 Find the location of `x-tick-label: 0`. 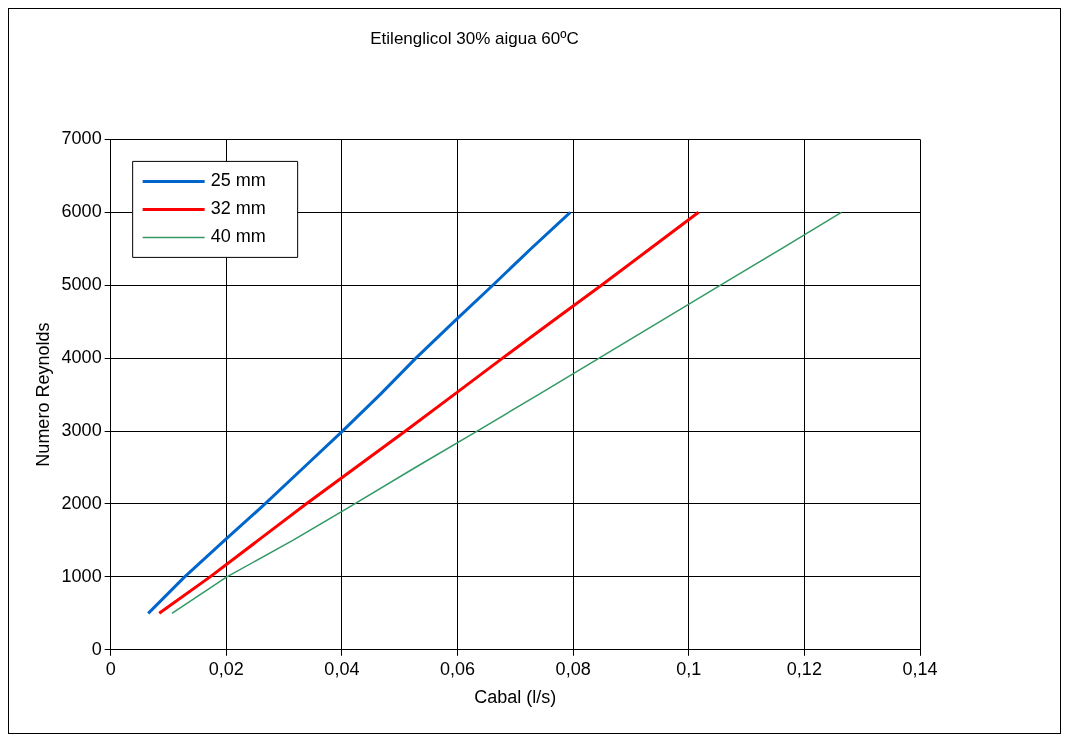

x-tick-label: 0 is located at coordinates (110, 668).